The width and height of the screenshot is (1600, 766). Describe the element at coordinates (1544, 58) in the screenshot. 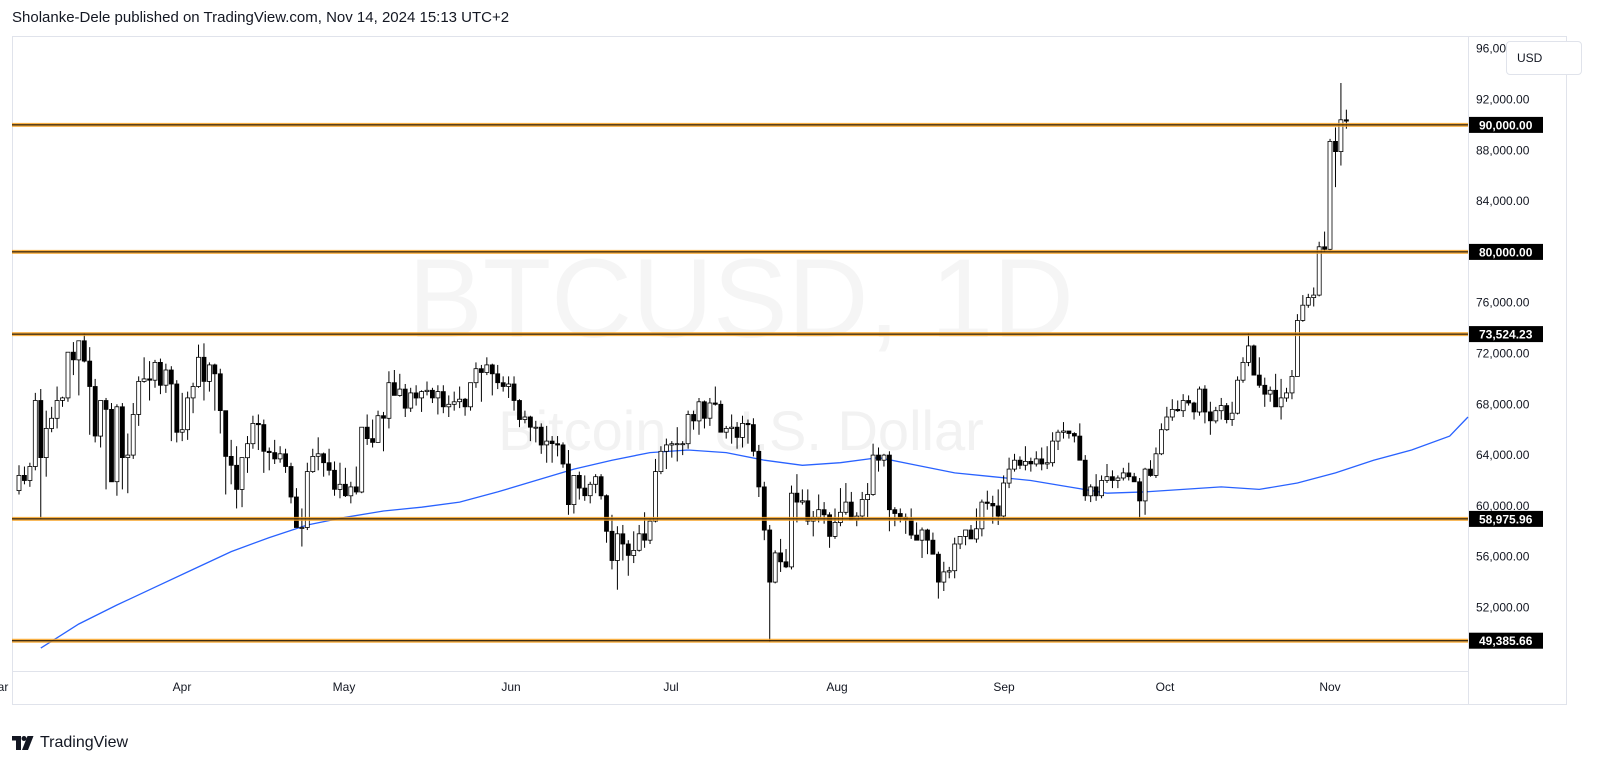

I see `currency-button: USD` at that location.